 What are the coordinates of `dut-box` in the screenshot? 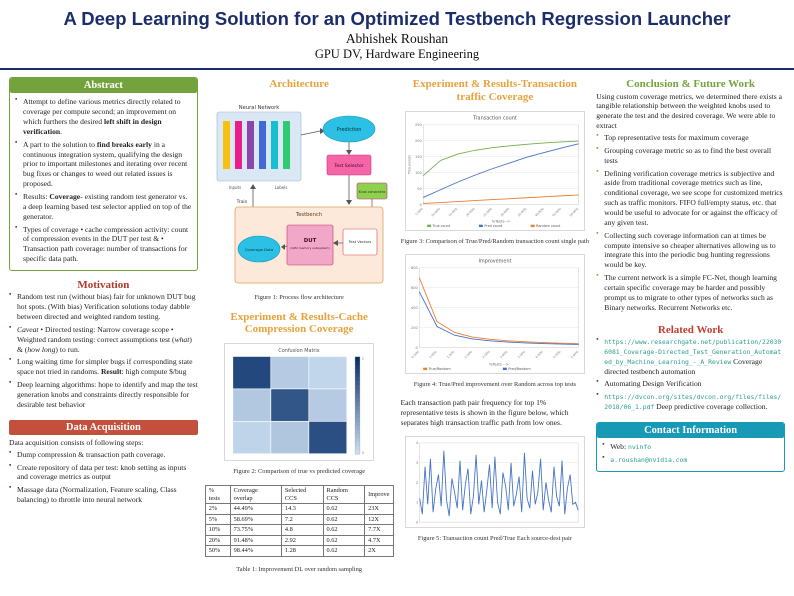 It's located at (310, 244).